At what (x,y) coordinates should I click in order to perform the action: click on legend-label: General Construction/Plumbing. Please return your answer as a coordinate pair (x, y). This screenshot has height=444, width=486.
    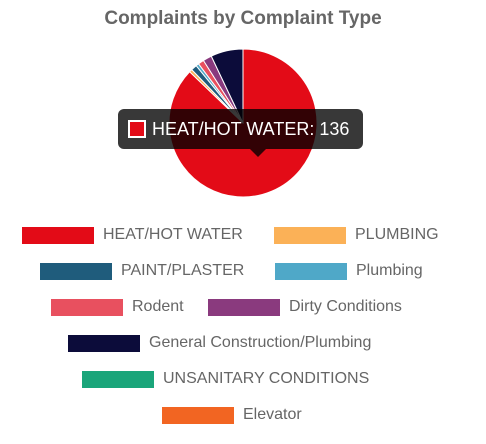
    Looking at the image, I should click on (260, 342).